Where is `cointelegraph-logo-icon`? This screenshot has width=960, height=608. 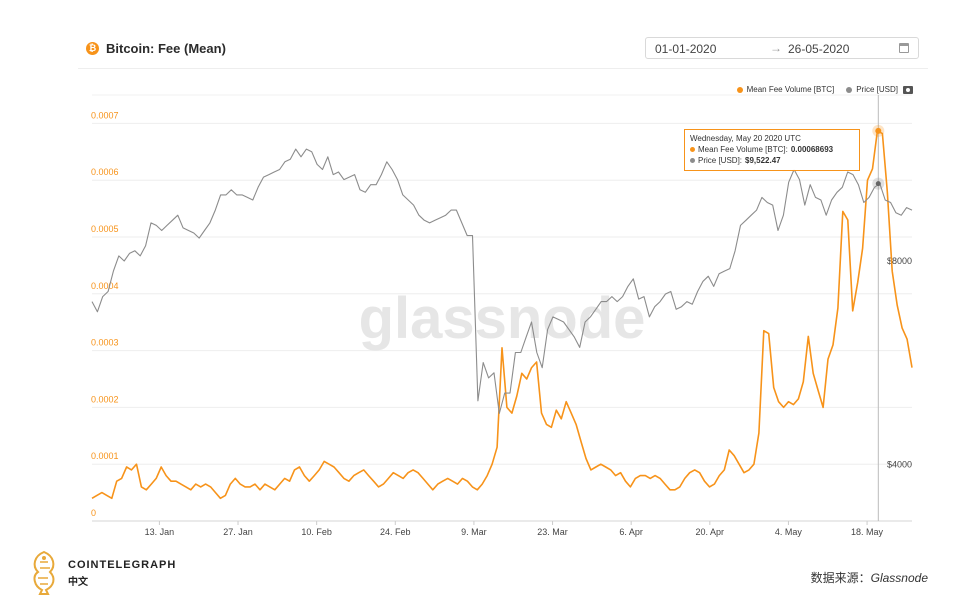 cointelegraph-logo-icon is located at coordinates (44, 572).